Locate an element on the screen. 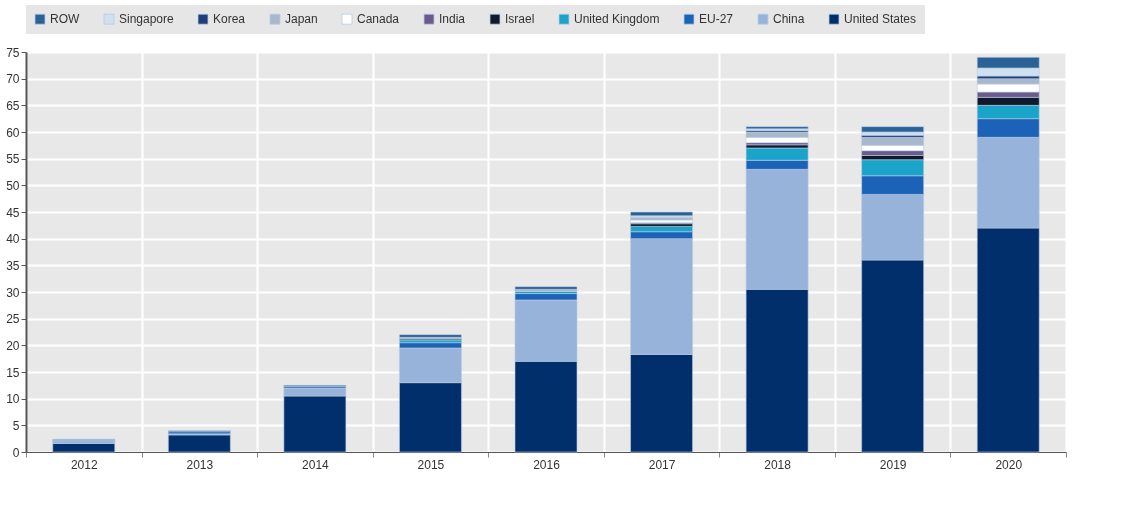  x-tick-label: 2016 is located at coordinates (547, 464).